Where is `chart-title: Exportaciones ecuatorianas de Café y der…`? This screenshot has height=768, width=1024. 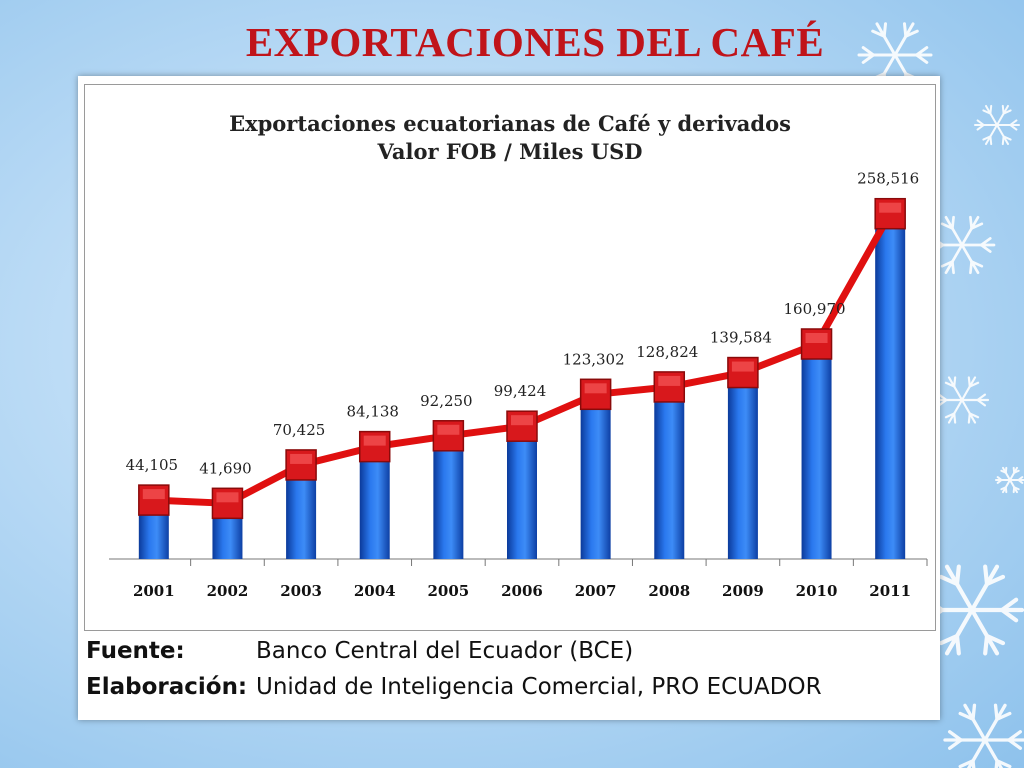
chart-title: Exportaciones ecuatorianas de Café y der… is located at coordinates (510, 123).